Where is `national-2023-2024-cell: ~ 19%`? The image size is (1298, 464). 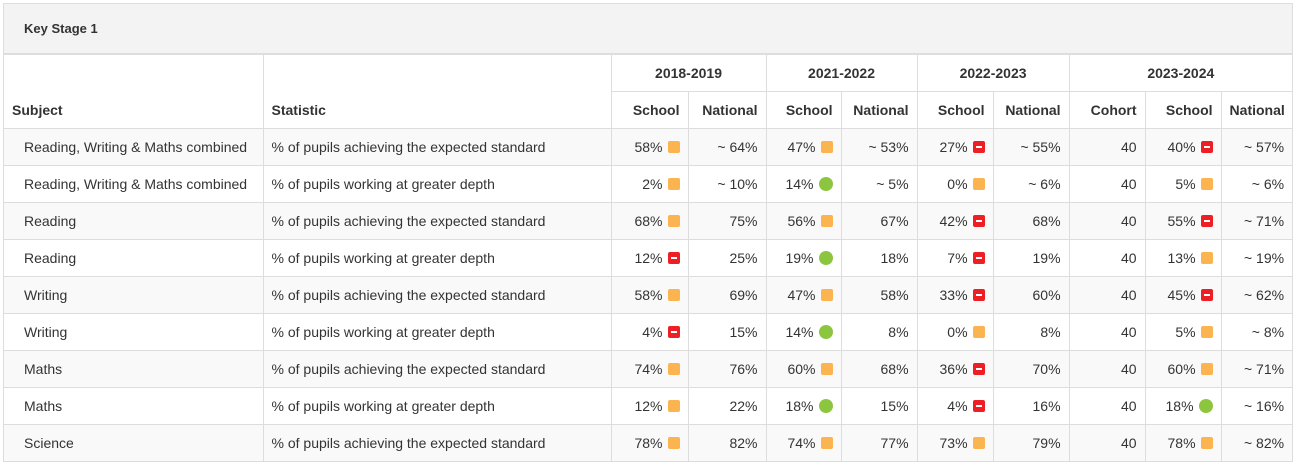
national-2023-2024-cell: ~ 19% is located at coordinates (1256, 258).